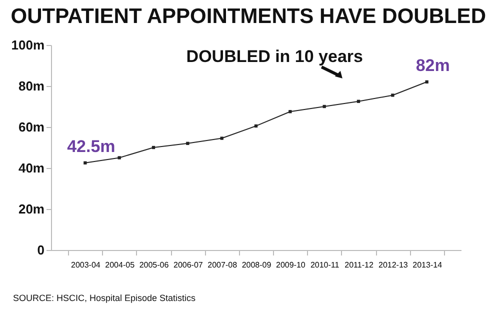 This screenshot has width=500, height=333. I want to click on y-tick-label: 20m, so click(31, 209).